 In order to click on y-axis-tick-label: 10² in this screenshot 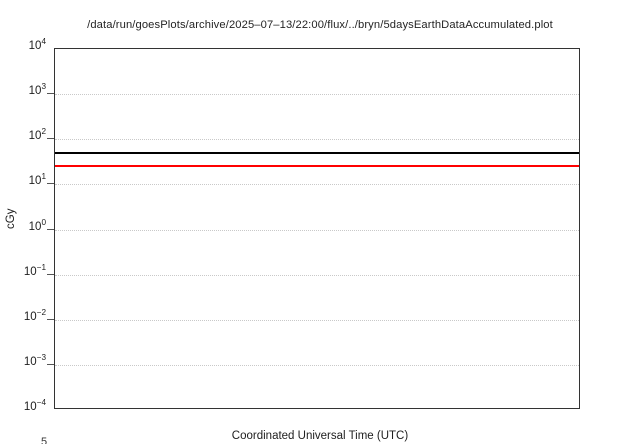, I will do `click(37, 135)`.